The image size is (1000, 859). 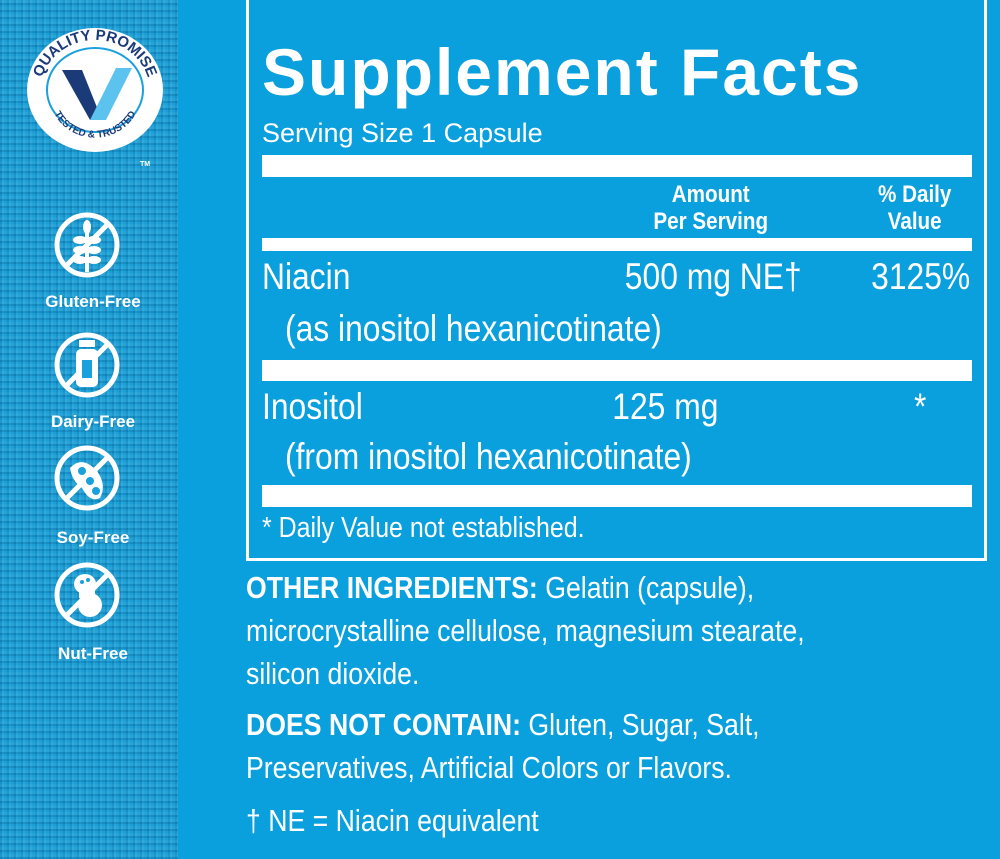 I want to click on nutrient-daily-value: *, so click(x=919, y=406).